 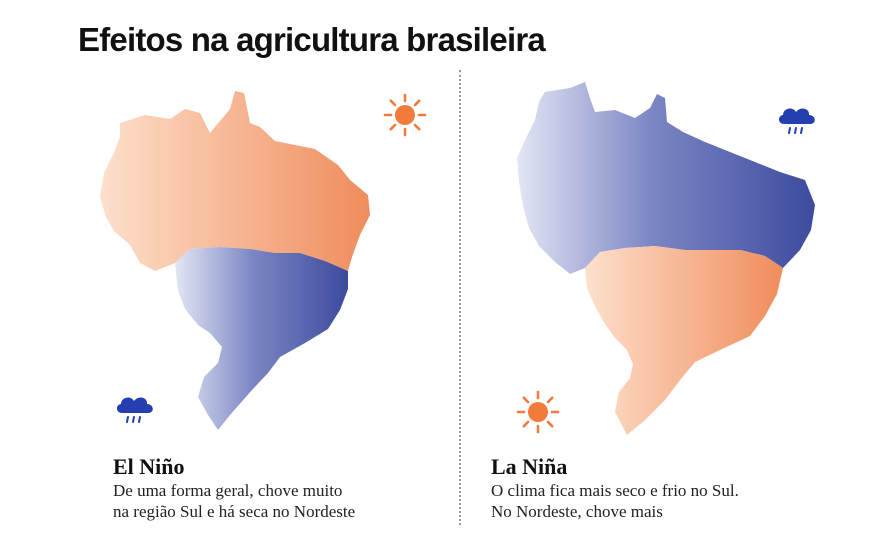 What do you see at coordinates (666, 178) in the screenshot?
I see `la-nina-north-region` at bounding box center [666, 178].